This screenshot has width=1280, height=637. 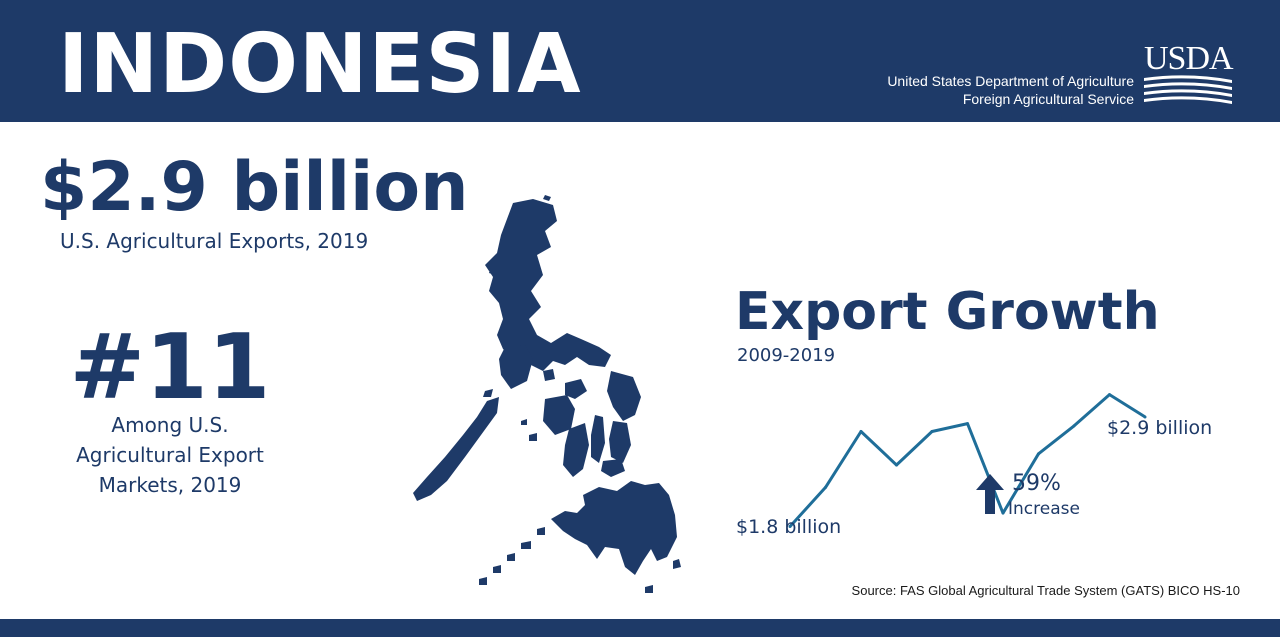 What do you see at coordinates (990, 494) in the screenshot?
I see `arrow-up-icon` at bounding box center [990, 494].